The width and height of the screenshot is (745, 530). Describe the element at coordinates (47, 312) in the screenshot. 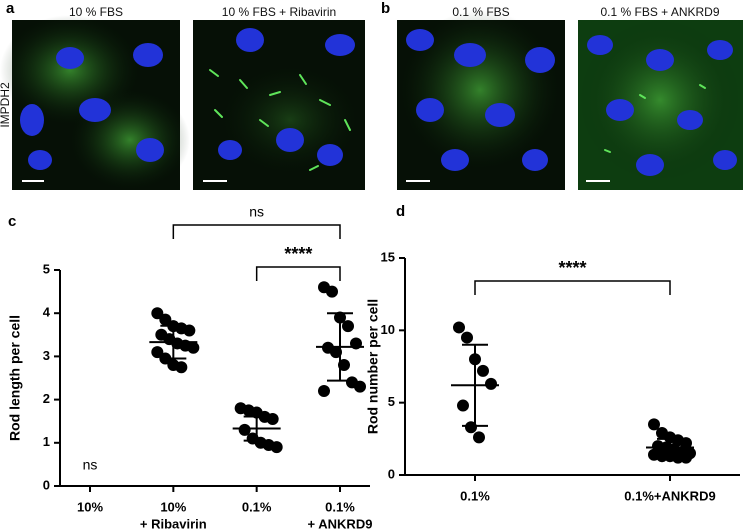

I see `y-tick-label: 4` at that location.